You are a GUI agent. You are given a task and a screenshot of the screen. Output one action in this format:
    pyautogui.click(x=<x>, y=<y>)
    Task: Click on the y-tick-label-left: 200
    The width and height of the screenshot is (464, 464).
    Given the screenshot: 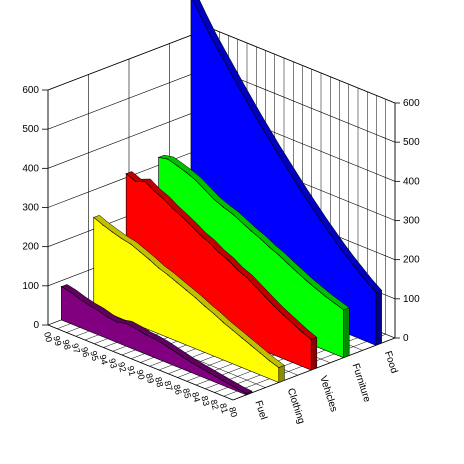 What is the action you would take?
    pyautogui.click(x=30, y=247)
    